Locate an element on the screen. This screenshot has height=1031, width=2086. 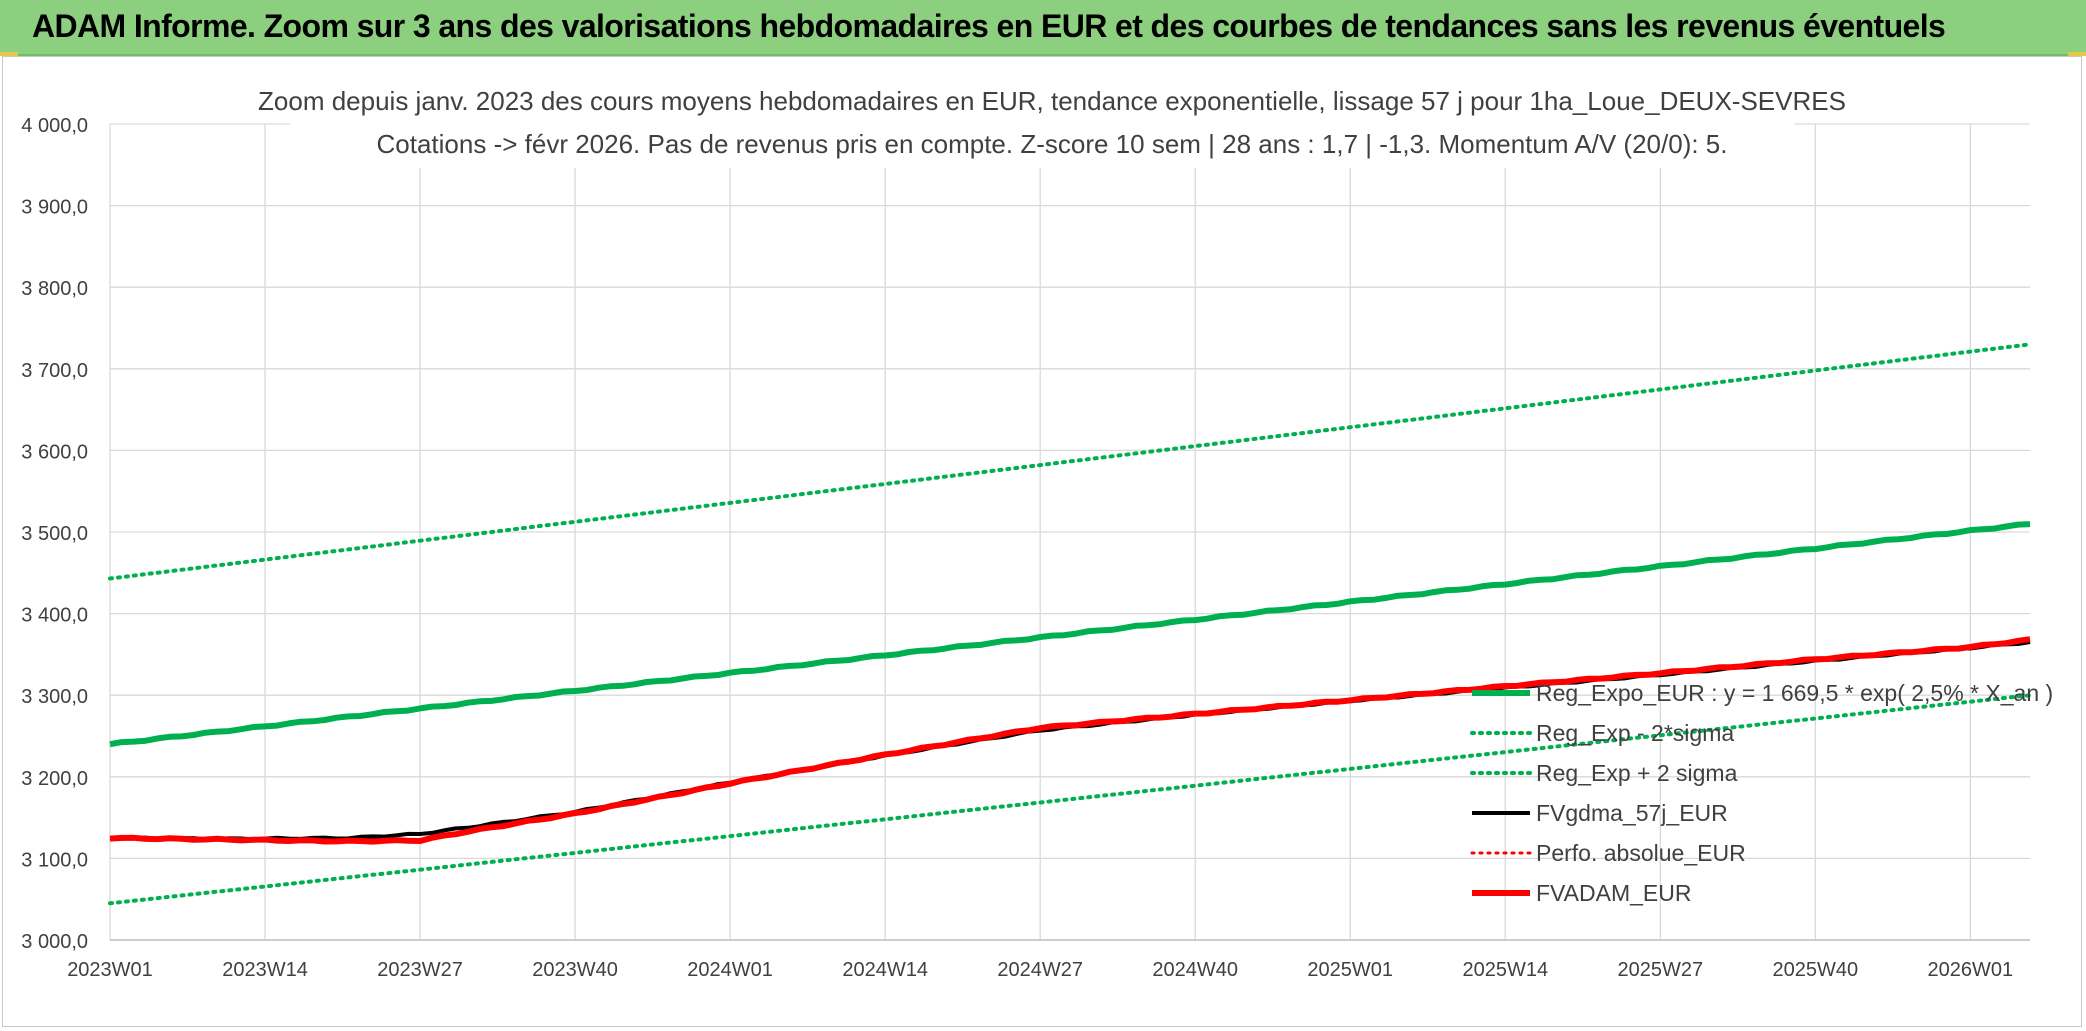
corner-marker-right is located at coordinates (2077, 54).